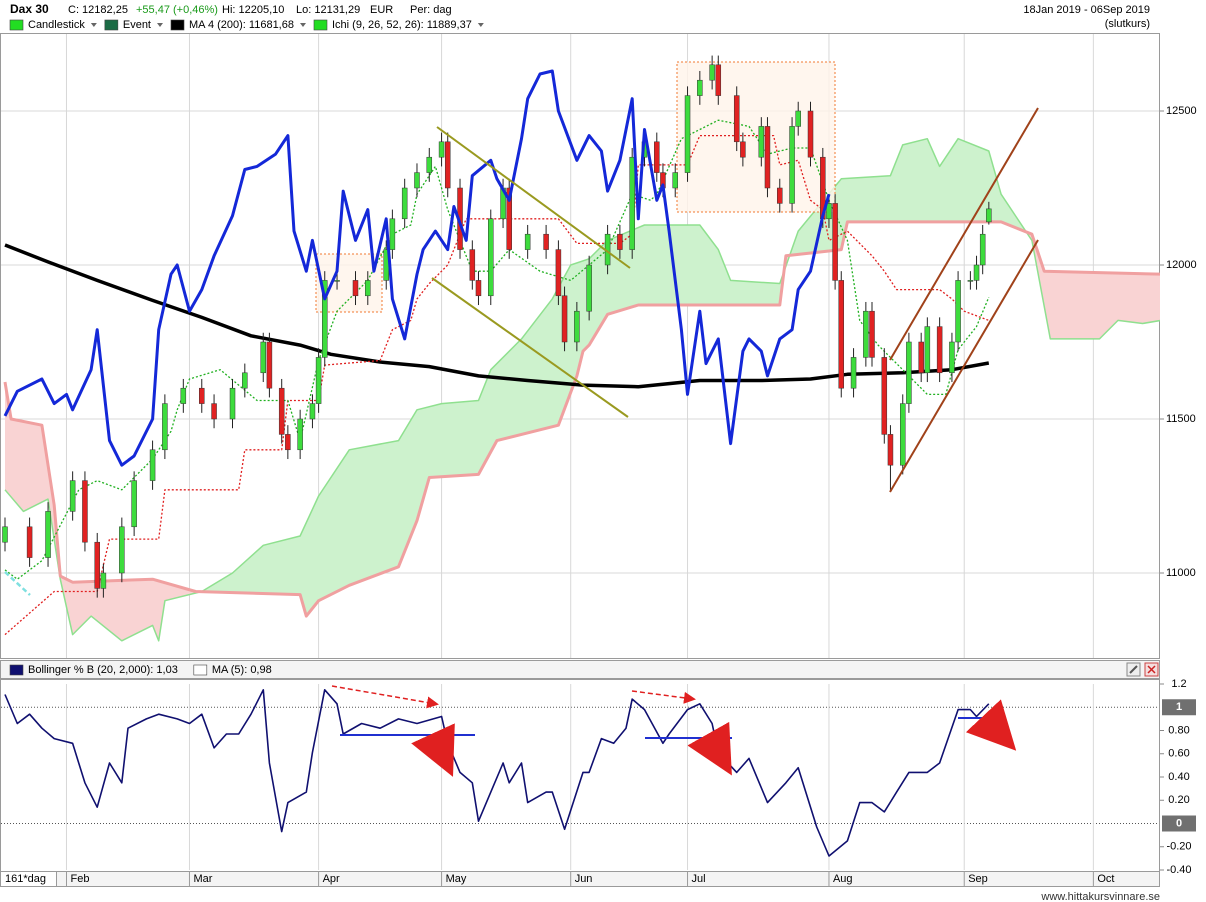 This screenshot has width=1206, height=902. What do you see at coordinates (241, 25) in the screenshot?
I see `legend-label: MA 4 (200): 11681,68` at bounding box center [241, 25].